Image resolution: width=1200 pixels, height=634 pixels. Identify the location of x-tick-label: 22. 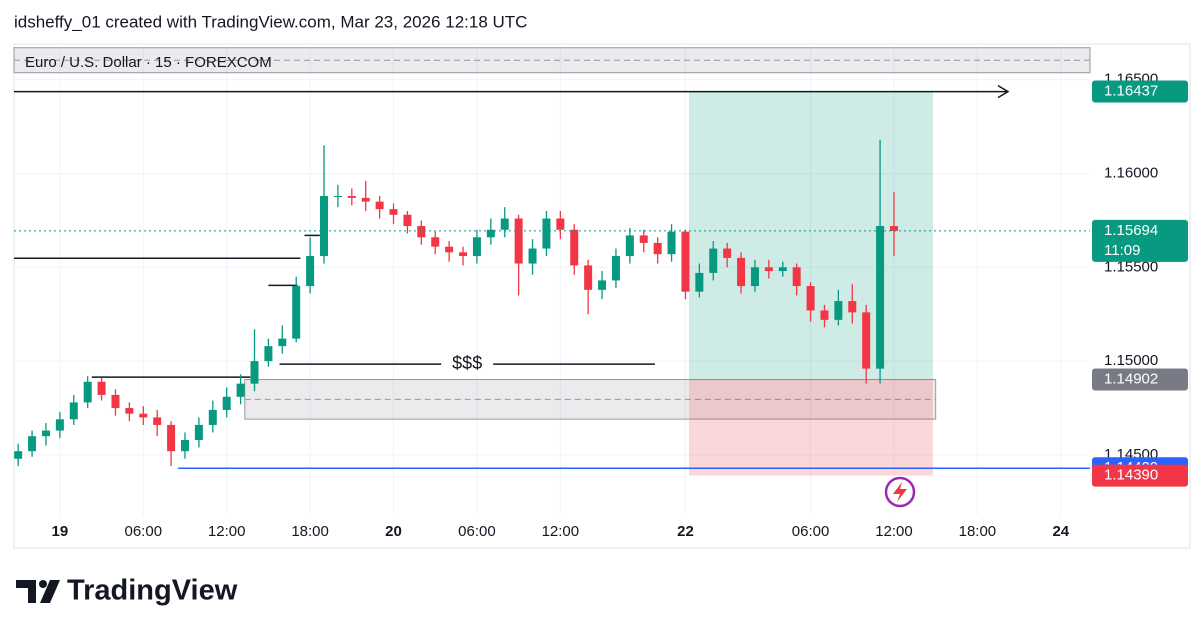
(685, 531).